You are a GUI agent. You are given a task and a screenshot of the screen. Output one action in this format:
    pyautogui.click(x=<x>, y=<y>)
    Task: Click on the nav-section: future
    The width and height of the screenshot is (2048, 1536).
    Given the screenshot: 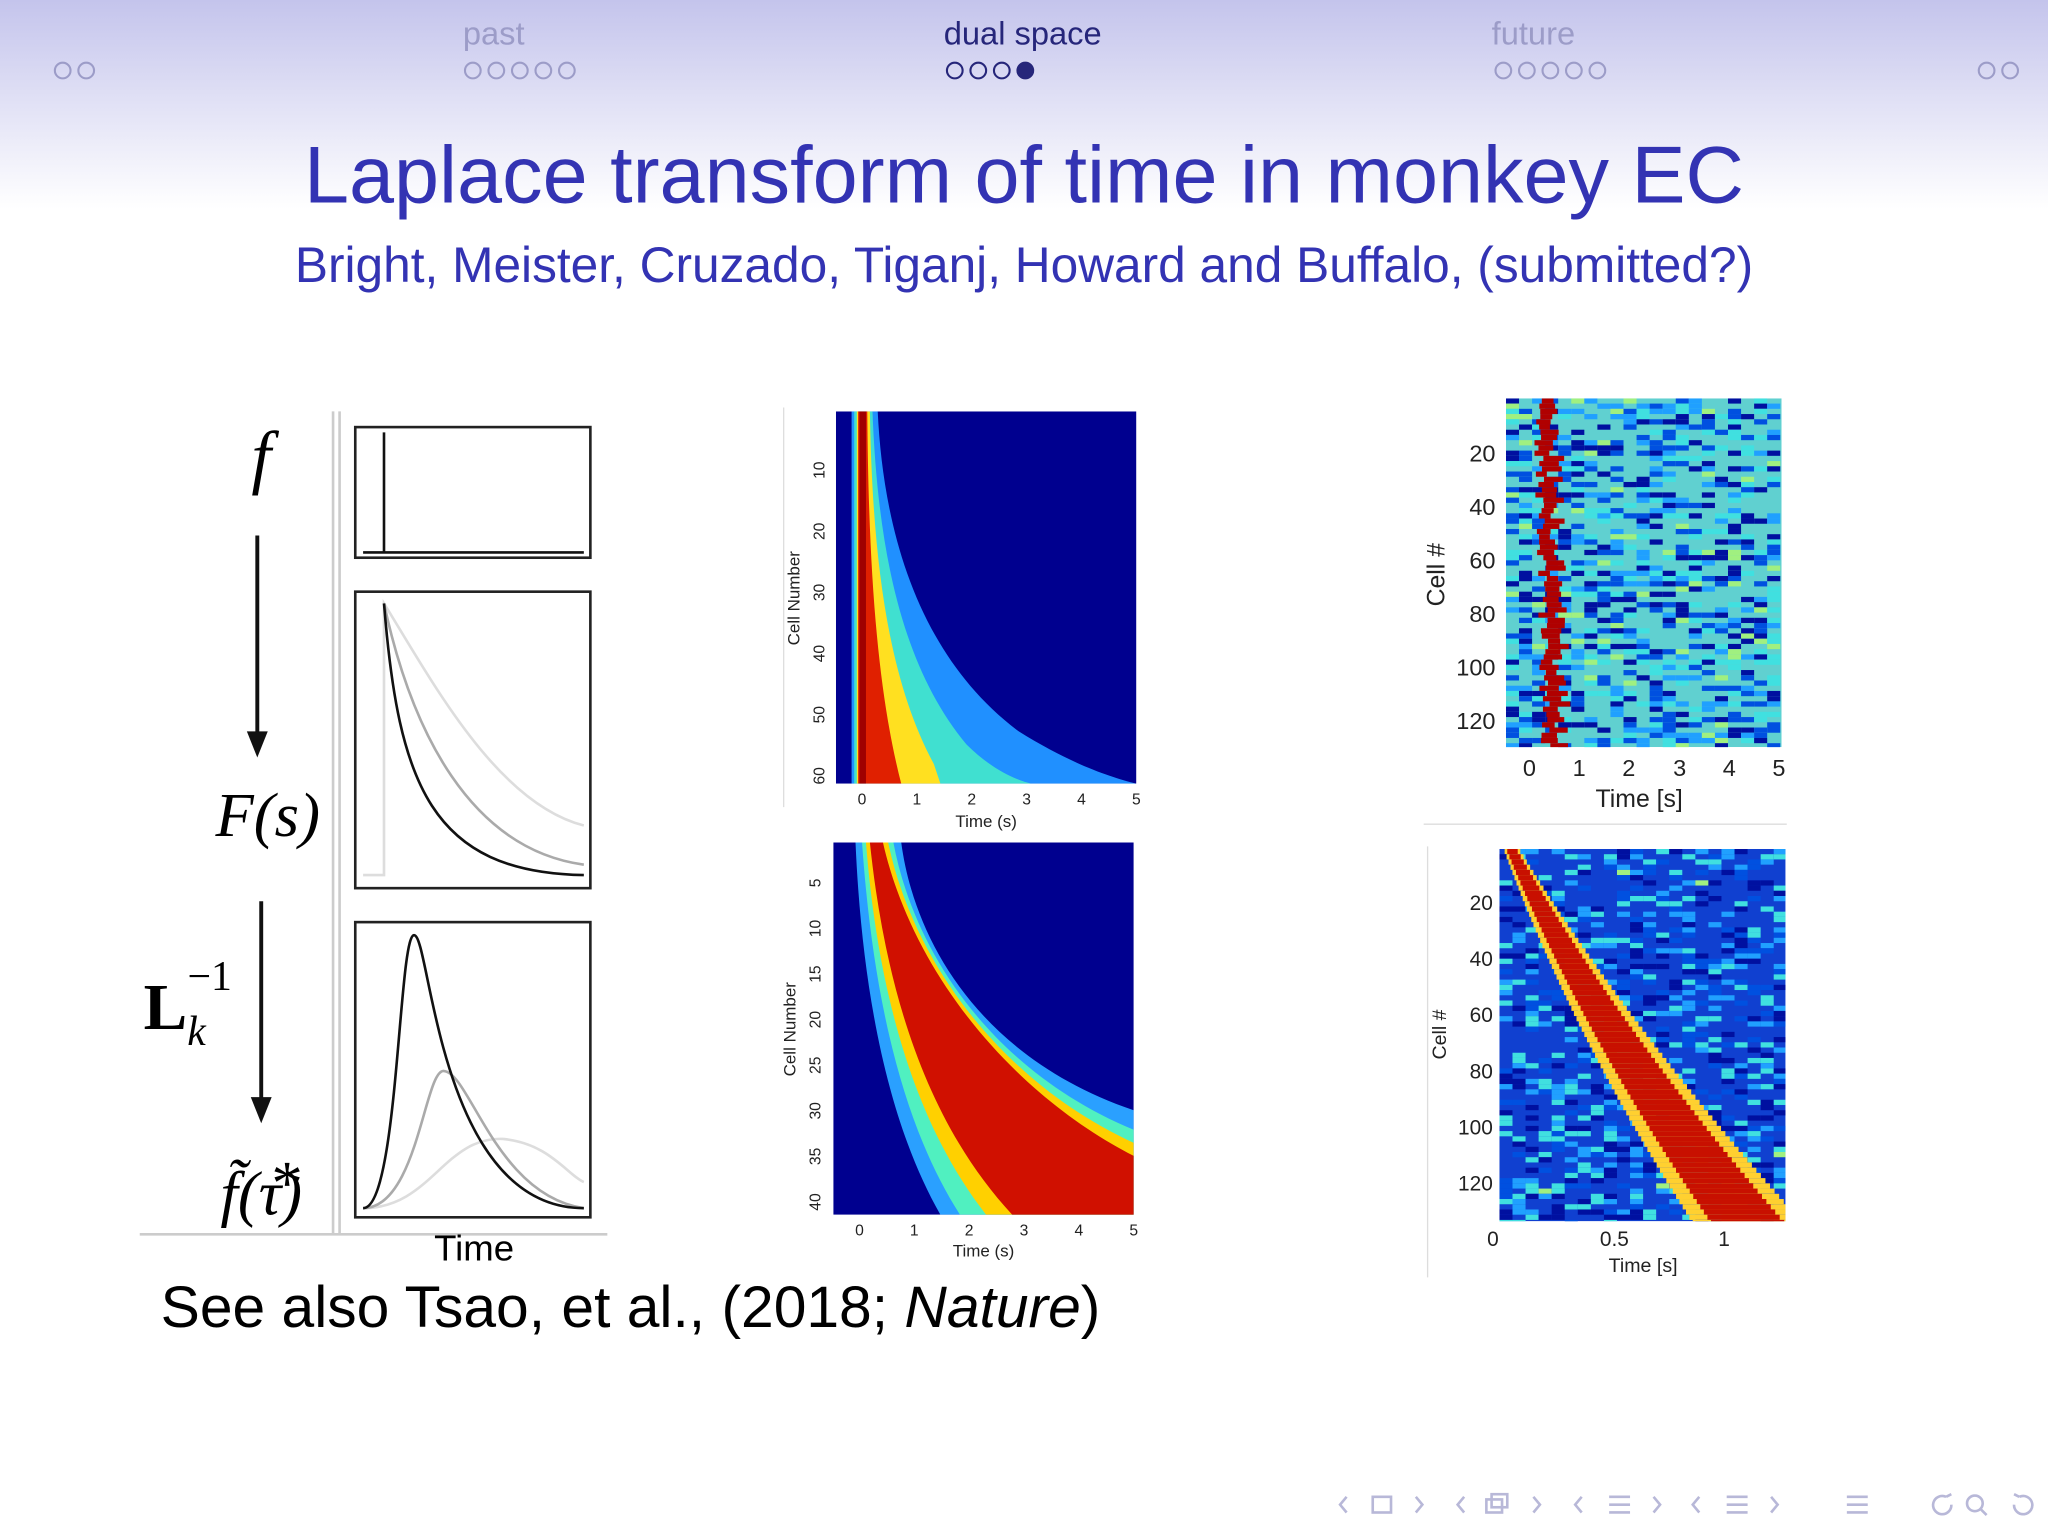 What is the action you would take?
    pyautogui.click(x=1533, y=32)
    